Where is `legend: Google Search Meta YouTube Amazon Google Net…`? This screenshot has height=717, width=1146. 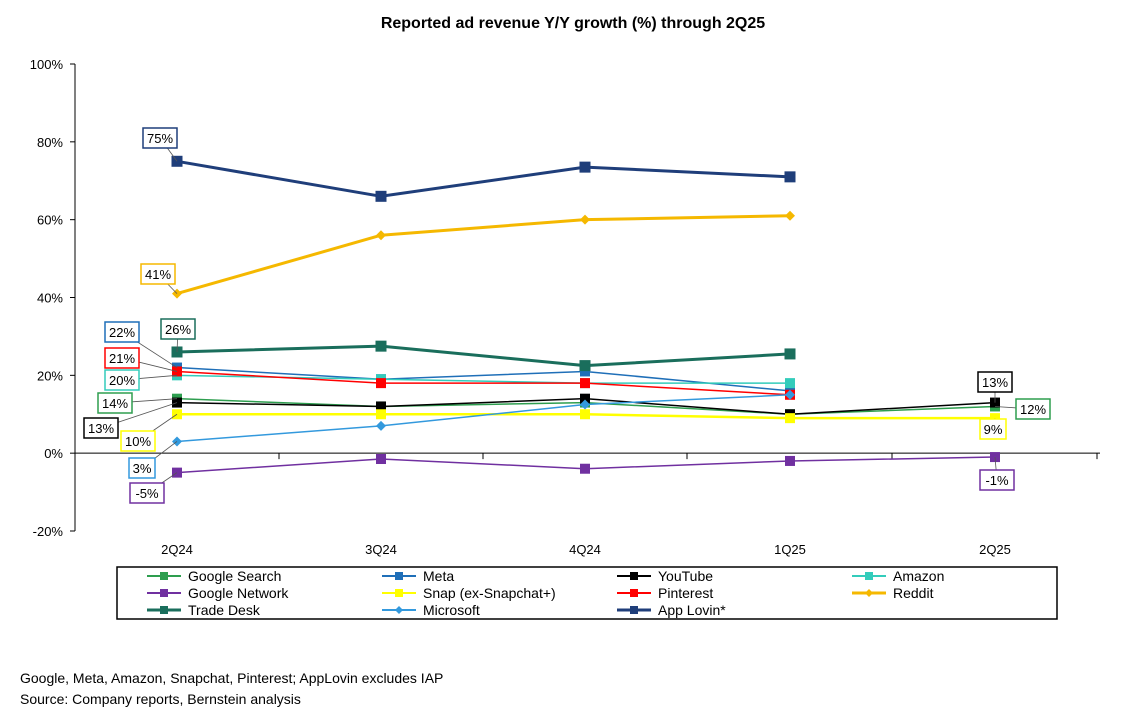 legend: Google Search Meta YouTube Amazon Google Net… is located at coordinates (587, 593).